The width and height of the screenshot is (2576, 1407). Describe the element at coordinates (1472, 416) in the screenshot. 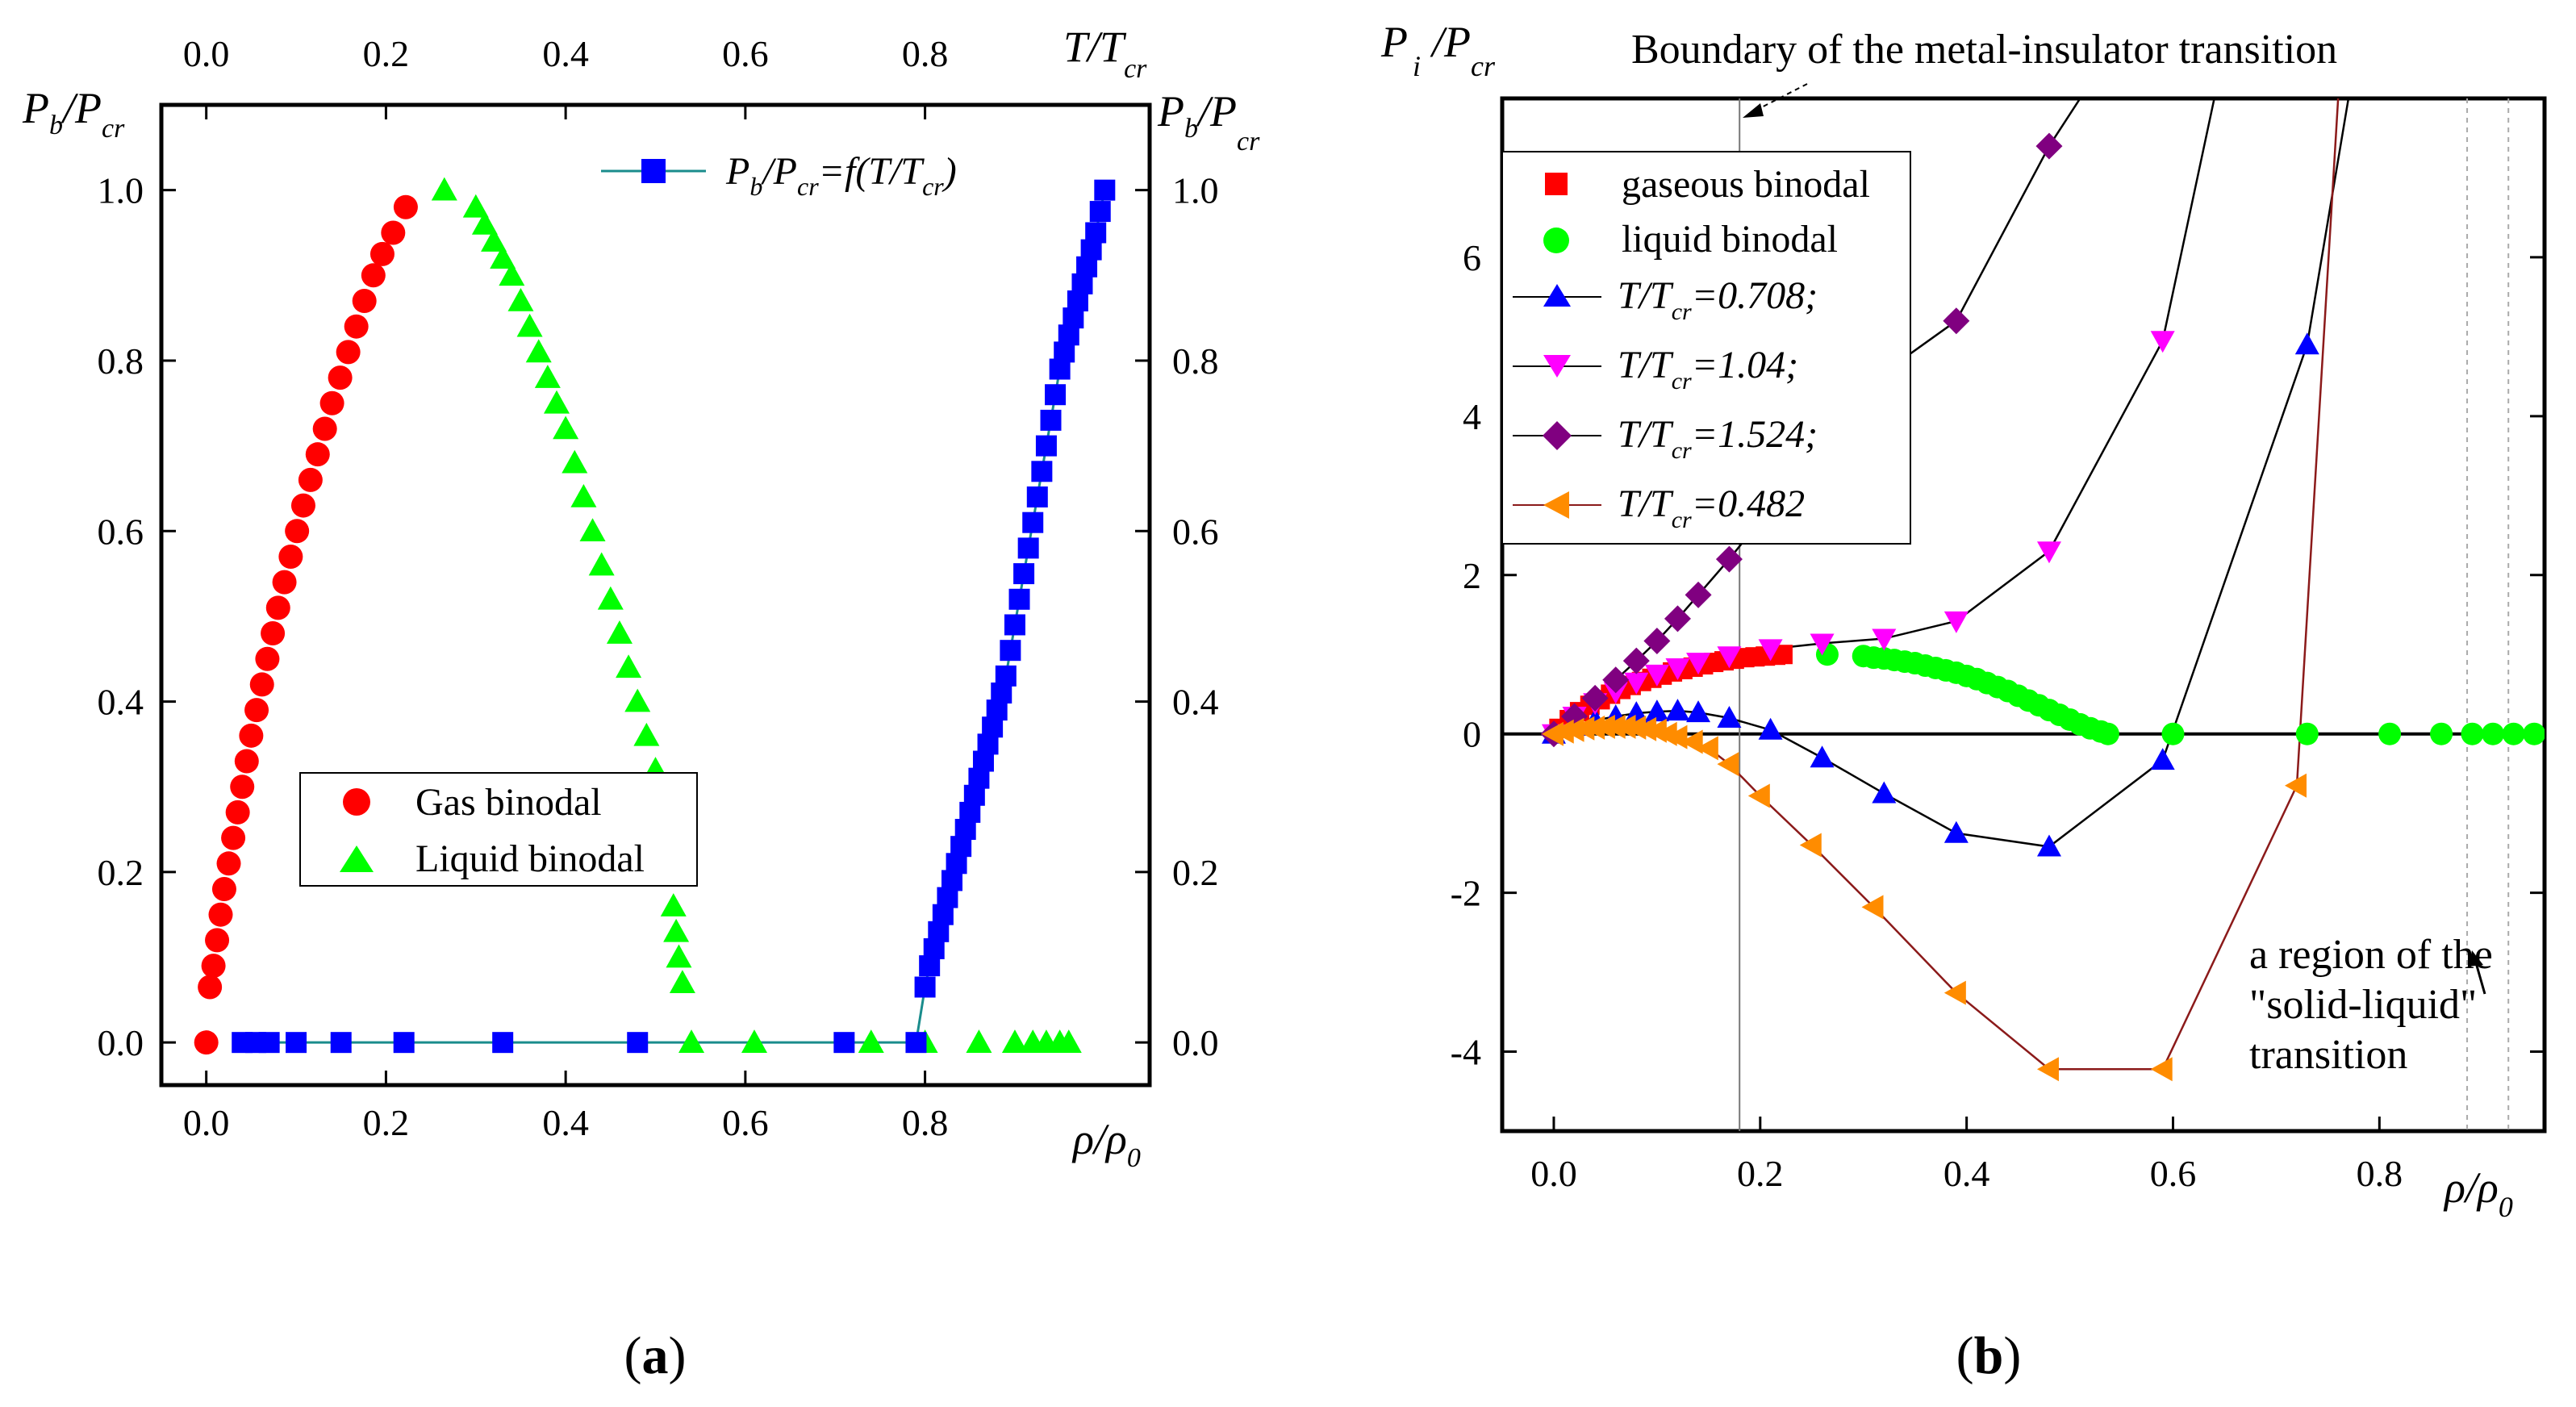

I see `y-tick-label: 4` at that location.